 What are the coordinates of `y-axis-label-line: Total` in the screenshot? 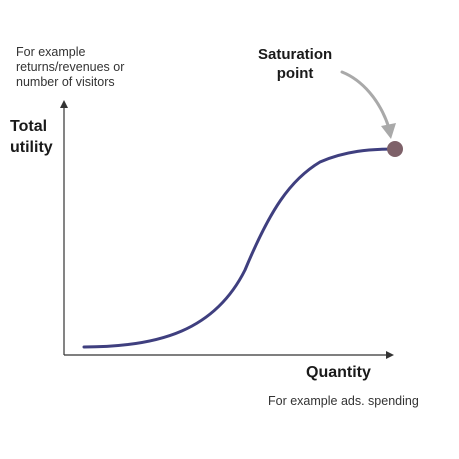 It's located at (29, 126).